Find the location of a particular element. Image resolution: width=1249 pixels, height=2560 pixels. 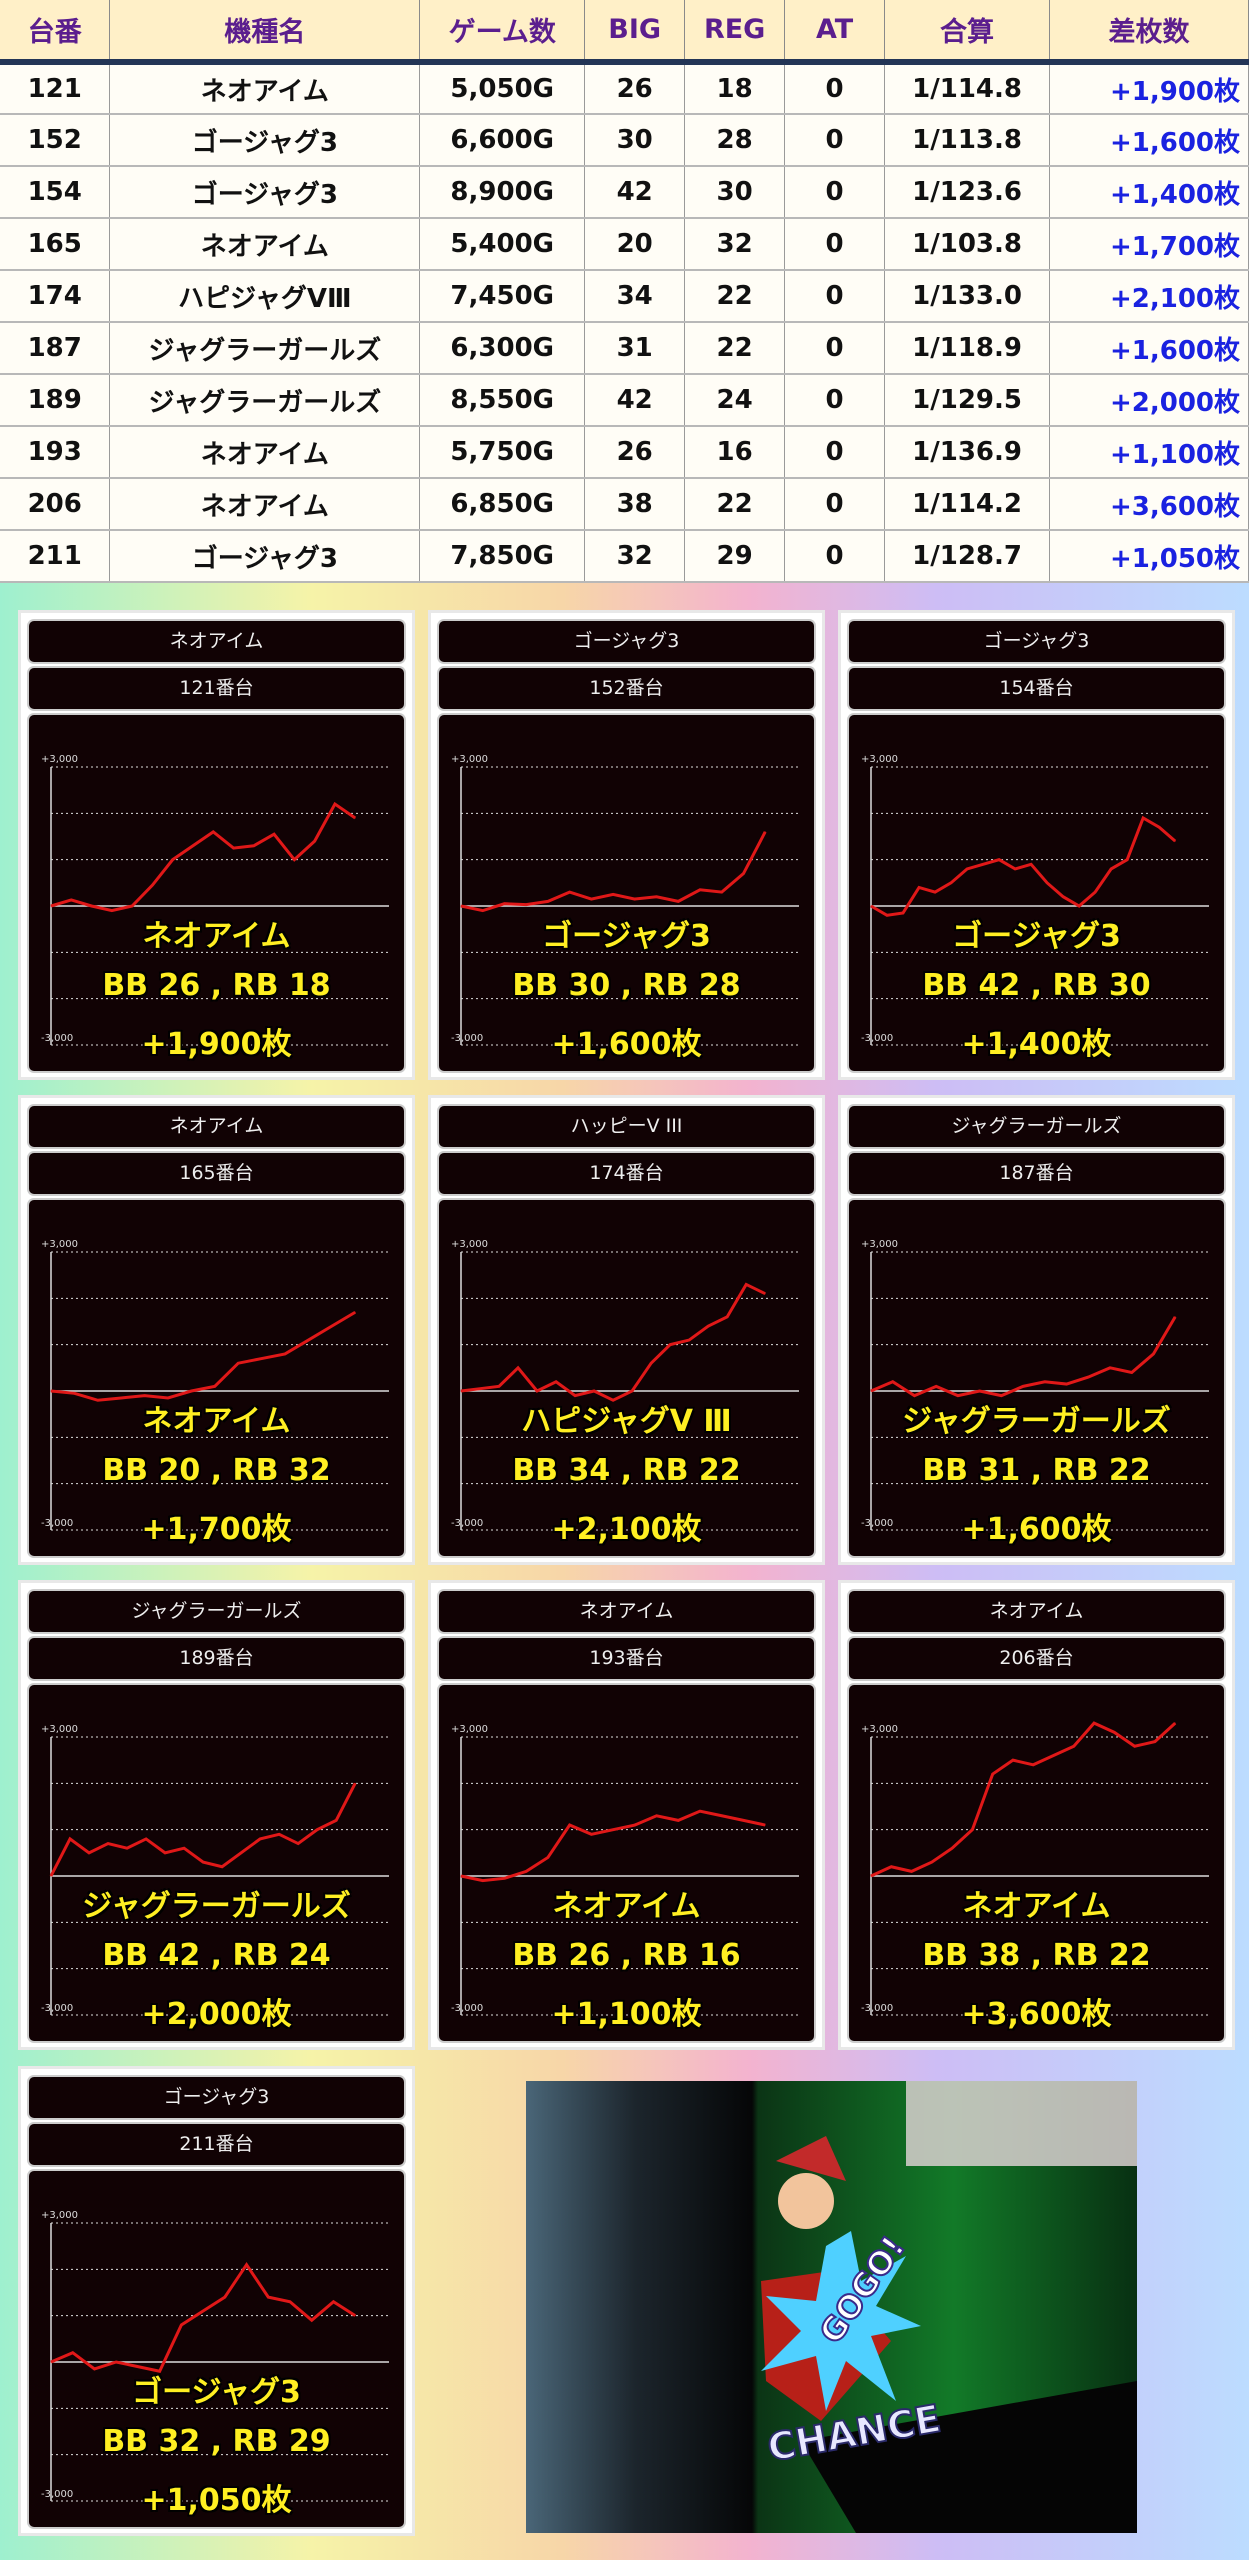

cell-combined: 1/103.8 is located at coordinates (967, 244).